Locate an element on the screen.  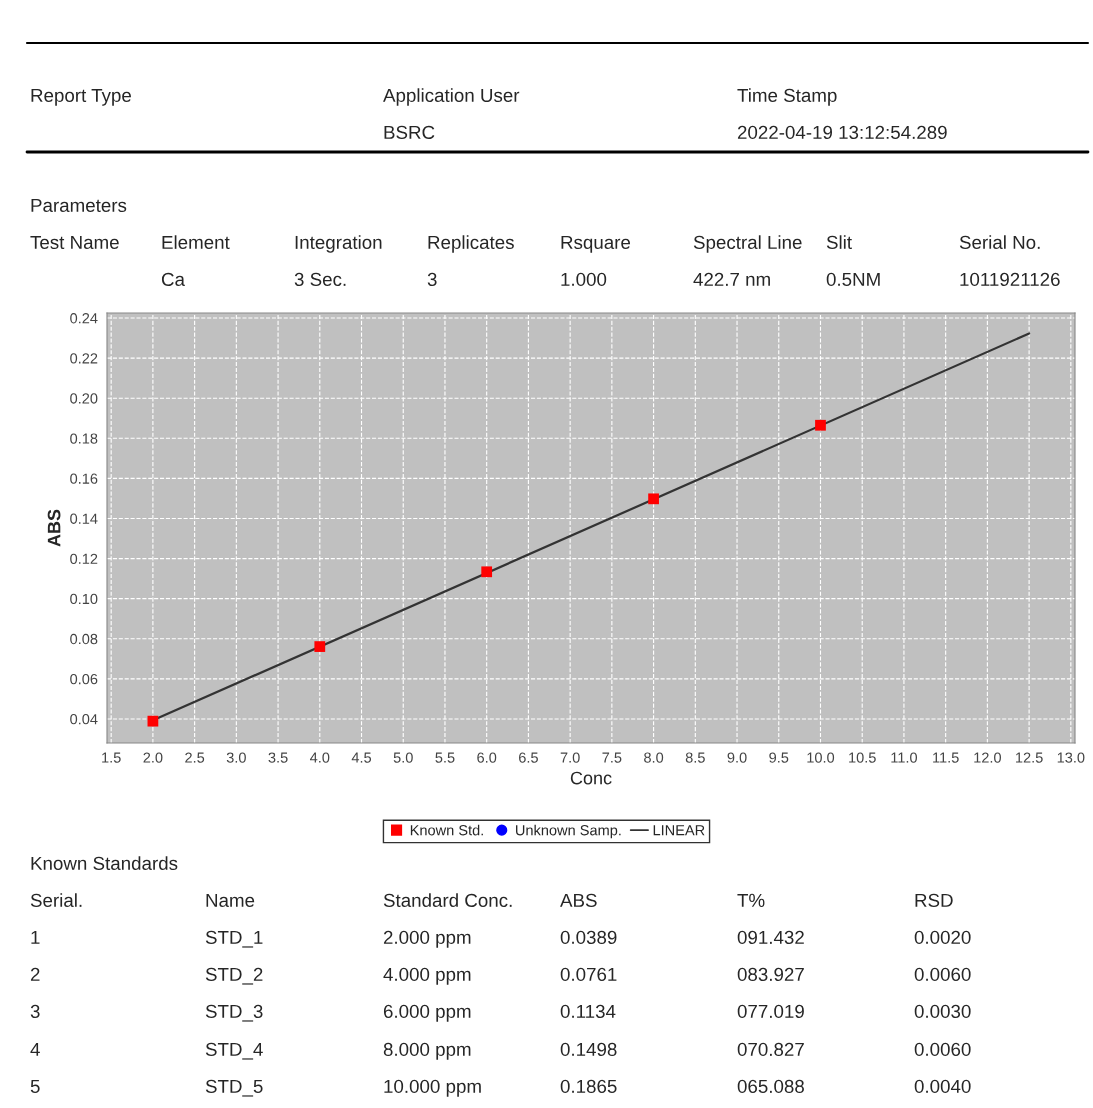
x-tick-label: 6.0 is located at coordinates (487, 757).